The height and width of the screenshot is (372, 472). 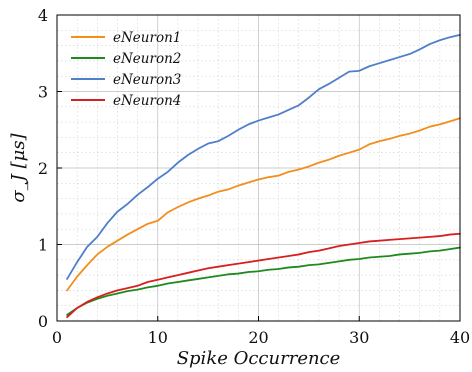 What do you see at coordinates (43, 15) in the screenshot?
I see `y-tick-label: 4` at bounding box center [43, 15].